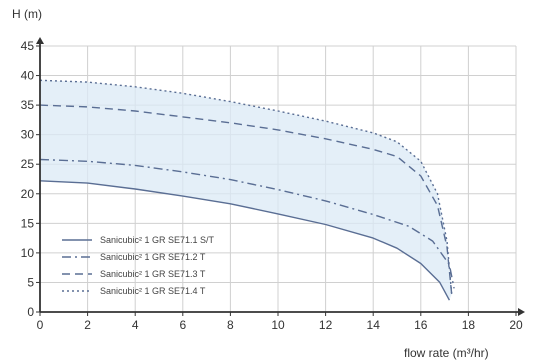 The height and width of the screenshot is (363, 540). What do you see at coordinates (28, 194) in the screenshot?
I see `y-tick-label: 20` at bounding box center [28, 194].